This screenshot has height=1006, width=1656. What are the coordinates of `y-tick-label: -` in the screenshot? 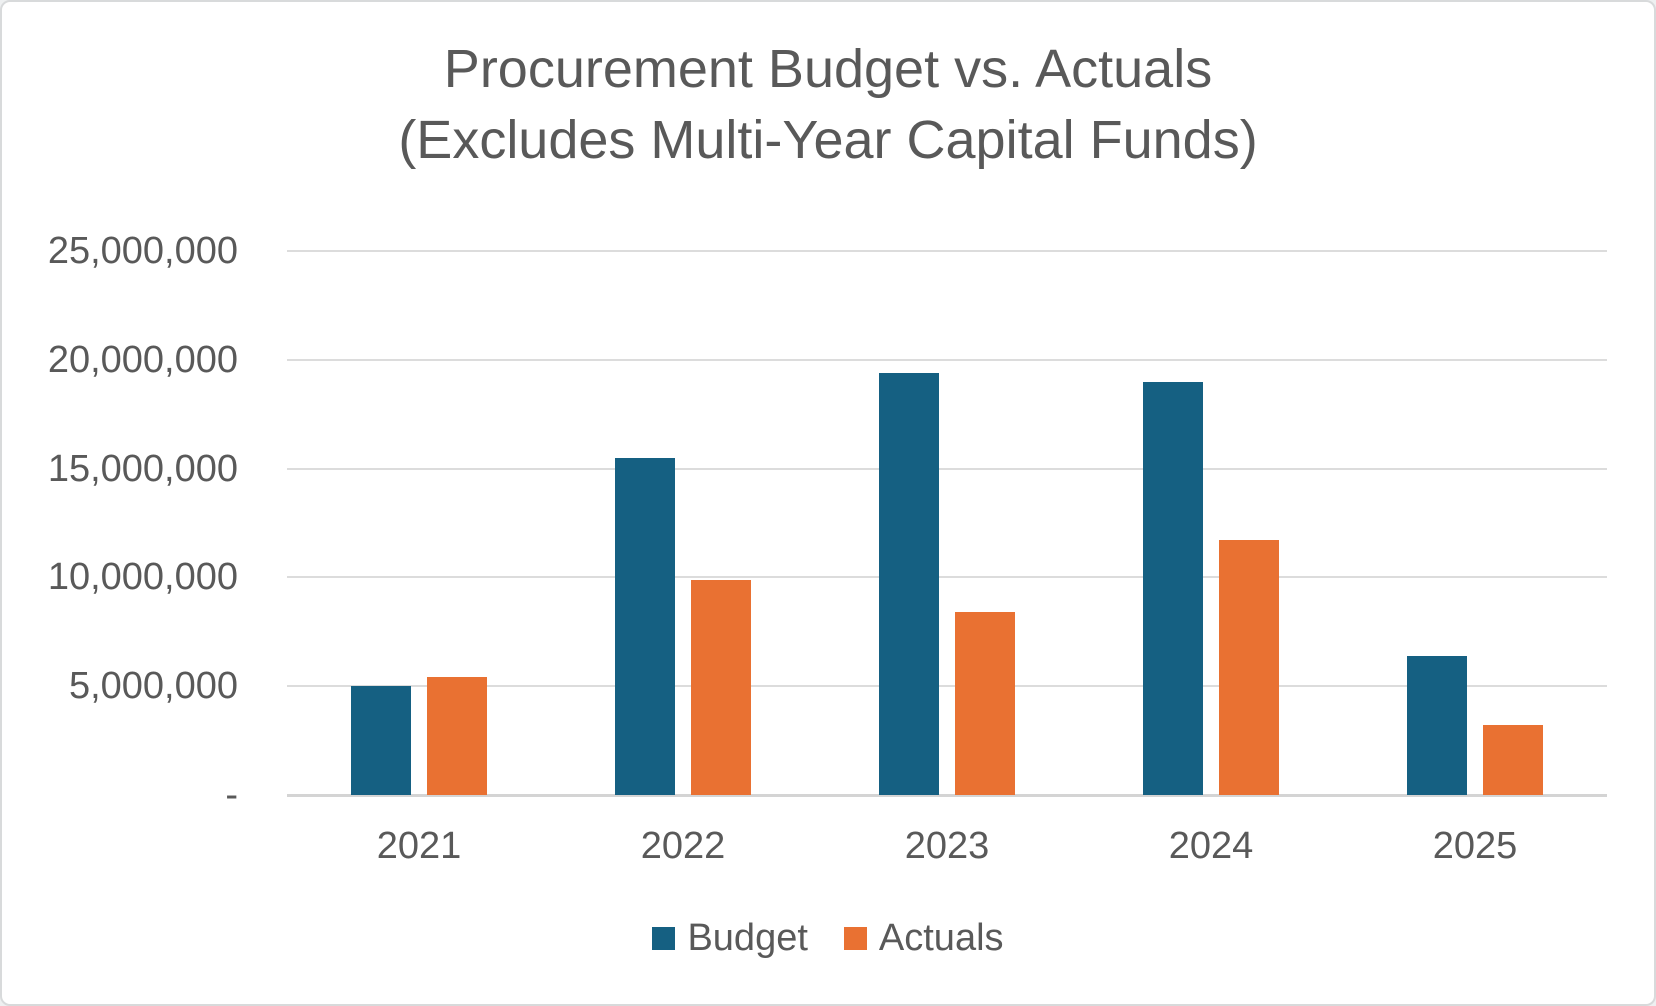 It's located at (231, 795).